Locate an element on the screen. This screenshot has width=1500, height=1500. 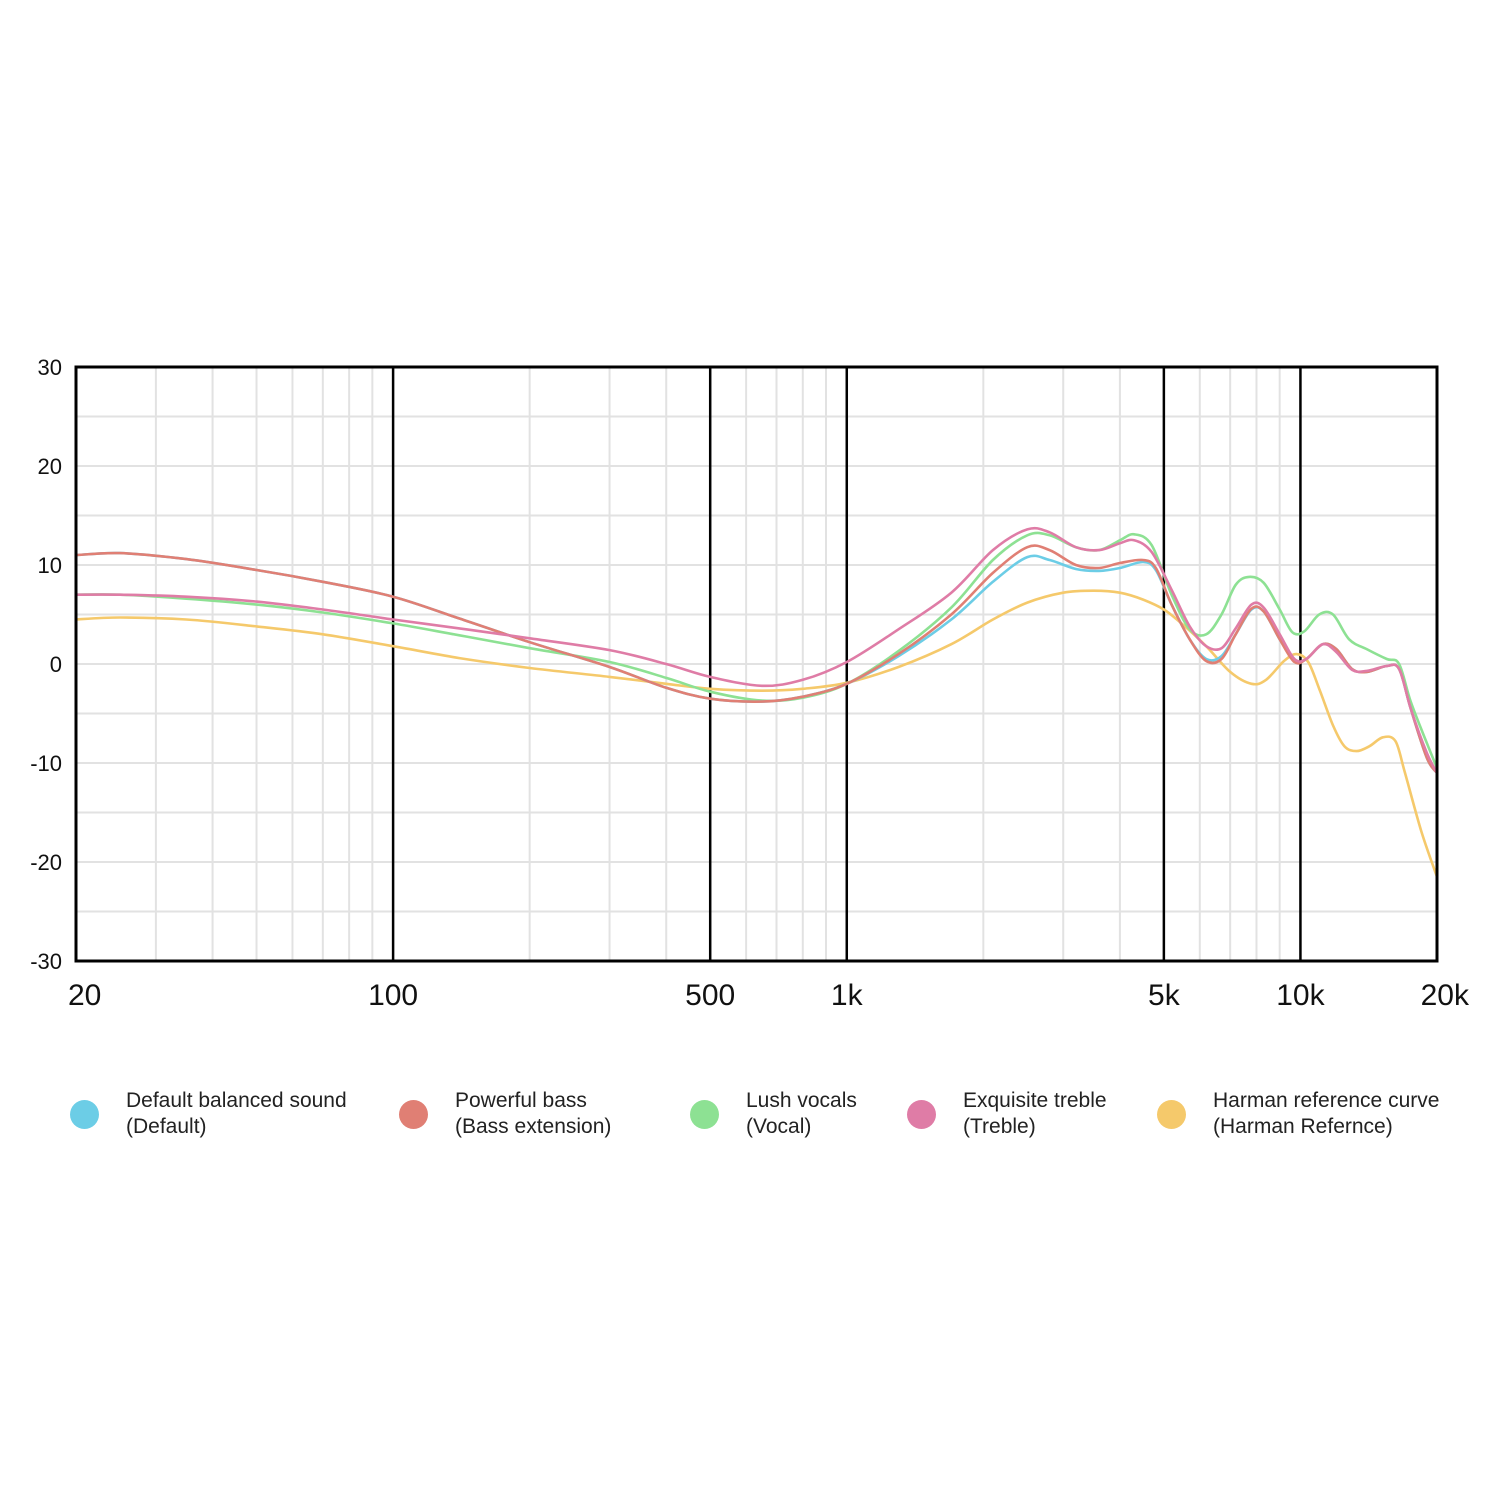
legend-name: Default balanced sound is located at coordinates (236, 1100).